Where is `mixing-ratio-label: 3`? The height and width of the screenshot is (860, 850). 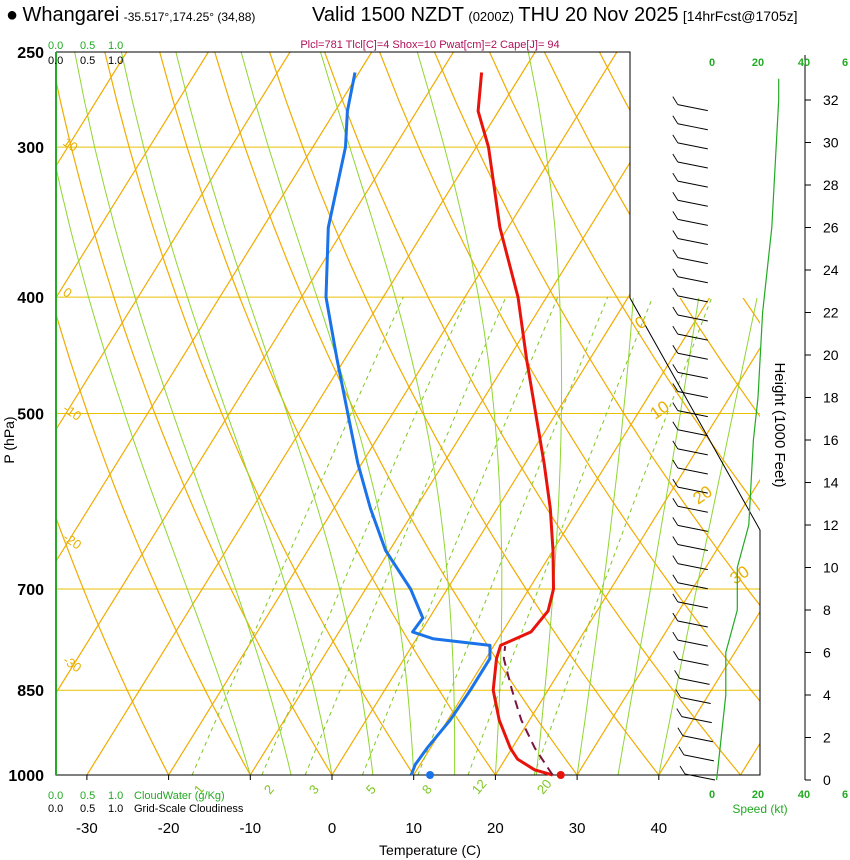
mixing-ratio-label: 3 is located at coordinates (314, 789).